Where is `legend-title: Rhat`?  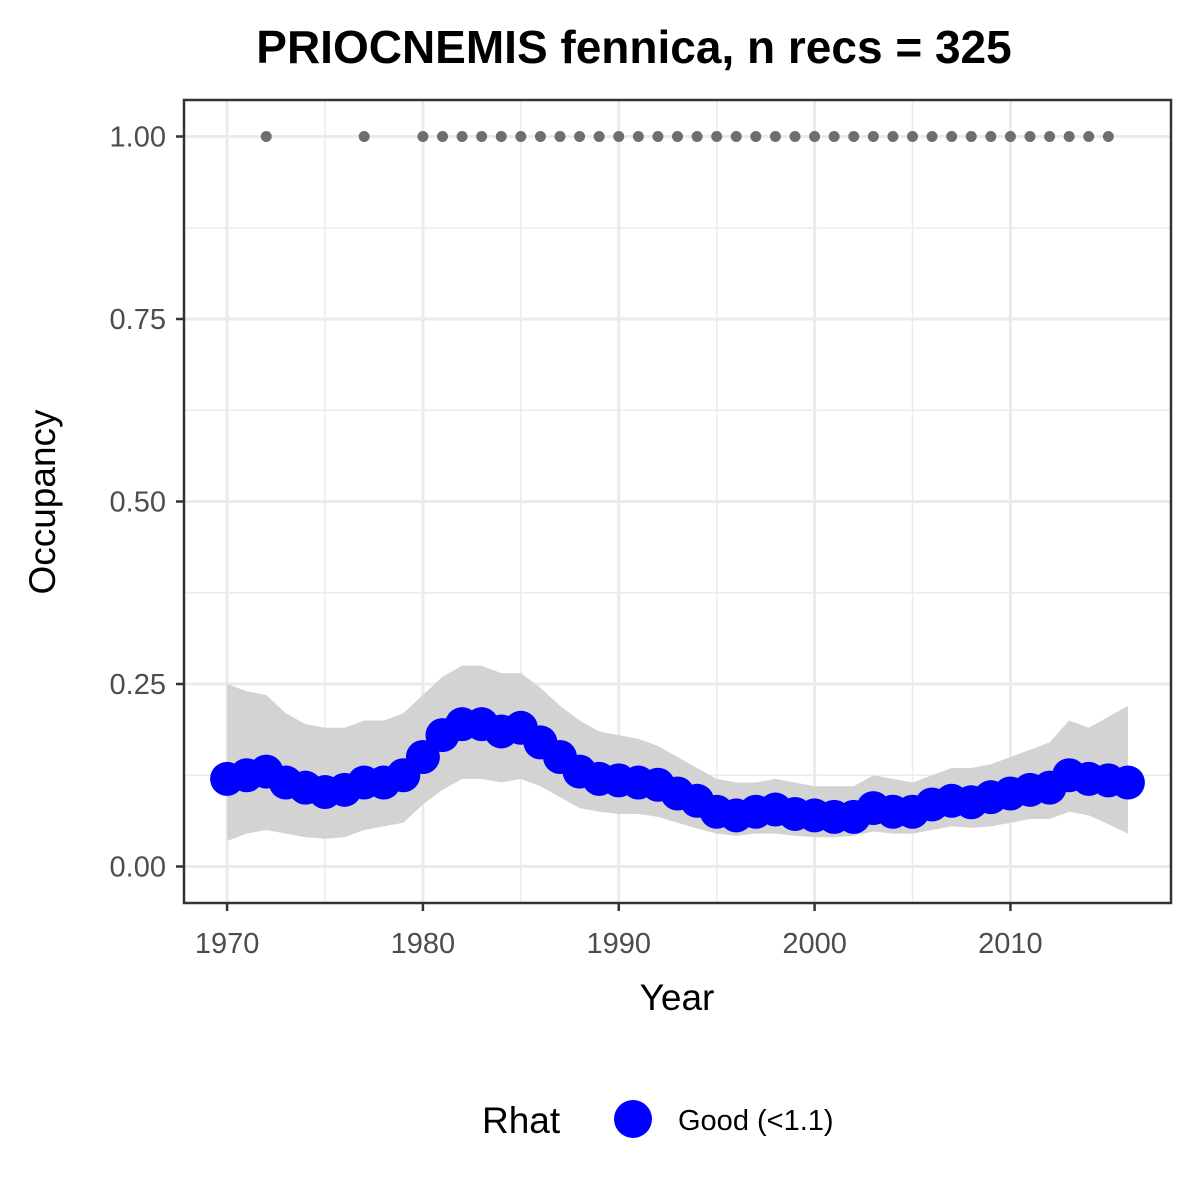 legend-title: Rhat is located at coordinates (521, 1120).